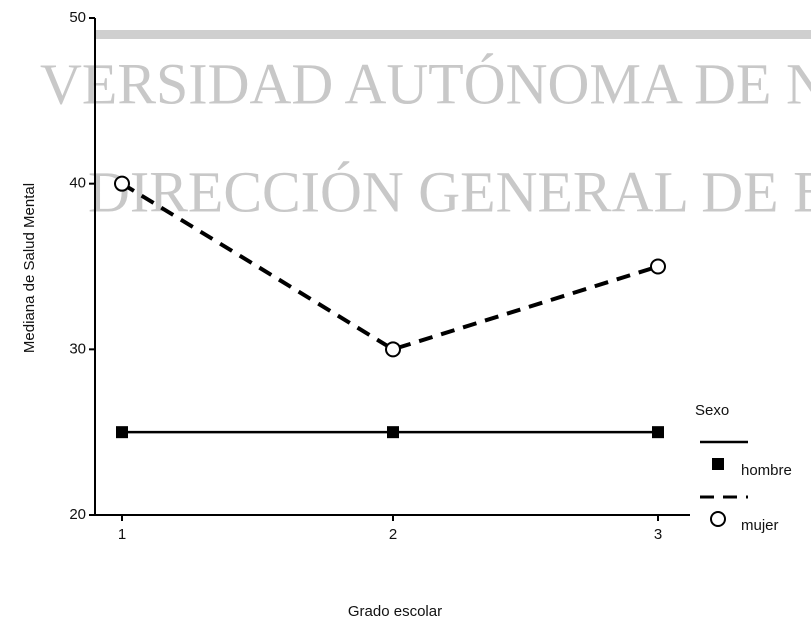 The width and height of the screenshot is (811, 627). Describe the element at coordinates (122, 534) in the screenshot. I see `x-tick-label: 1` at that location.